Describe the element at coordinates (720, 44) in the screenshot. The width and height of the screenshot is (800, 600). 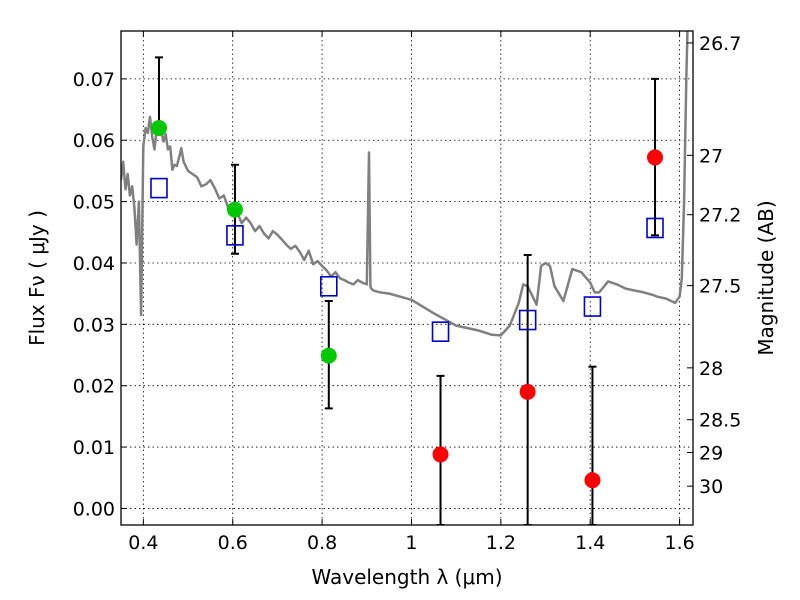
I see `y2-tick-label: 26.7` at that location.